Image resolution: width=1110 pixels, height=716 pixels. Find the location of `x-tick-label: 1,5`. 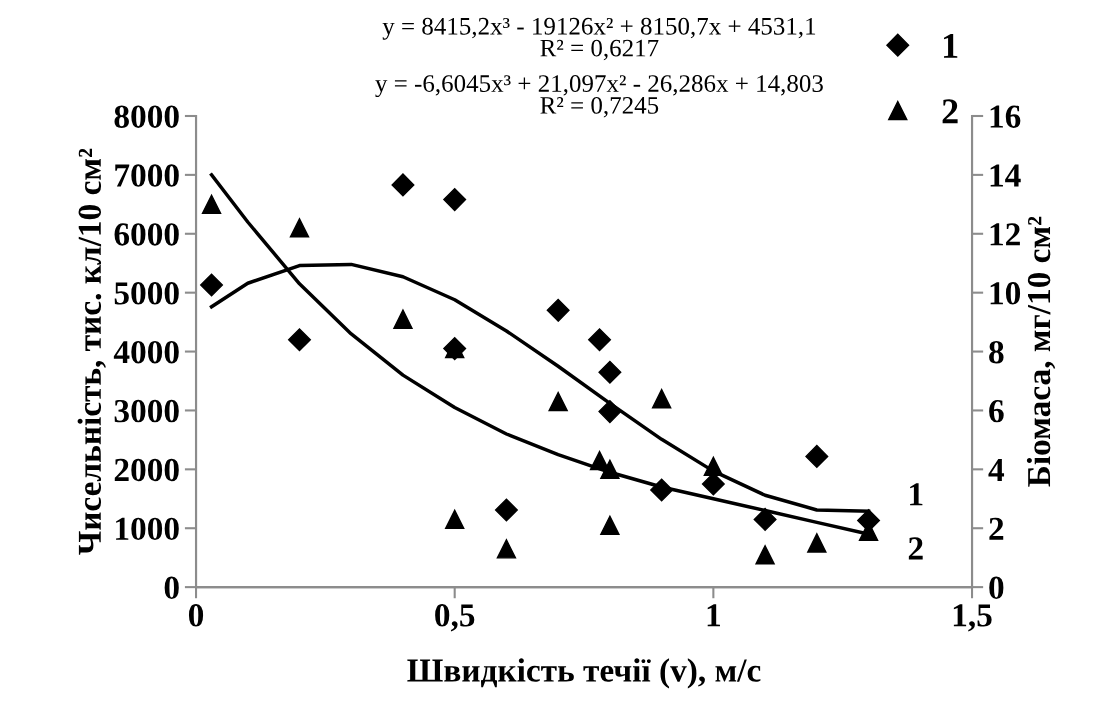

x-tick-label: 1,5 is located at coordinates (972, 618).